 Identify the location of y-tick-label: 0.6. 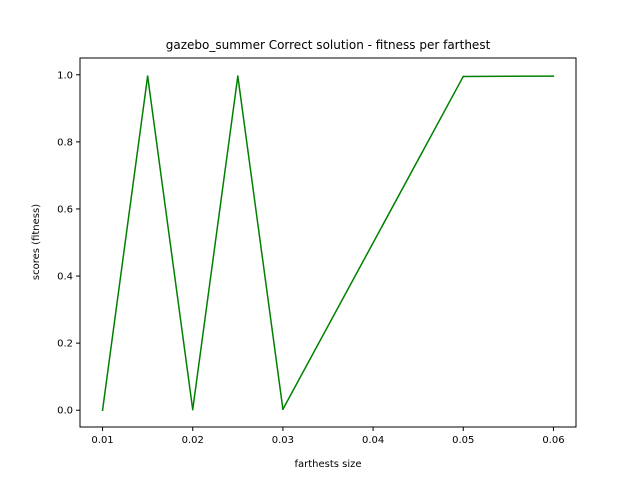
(65, 209).